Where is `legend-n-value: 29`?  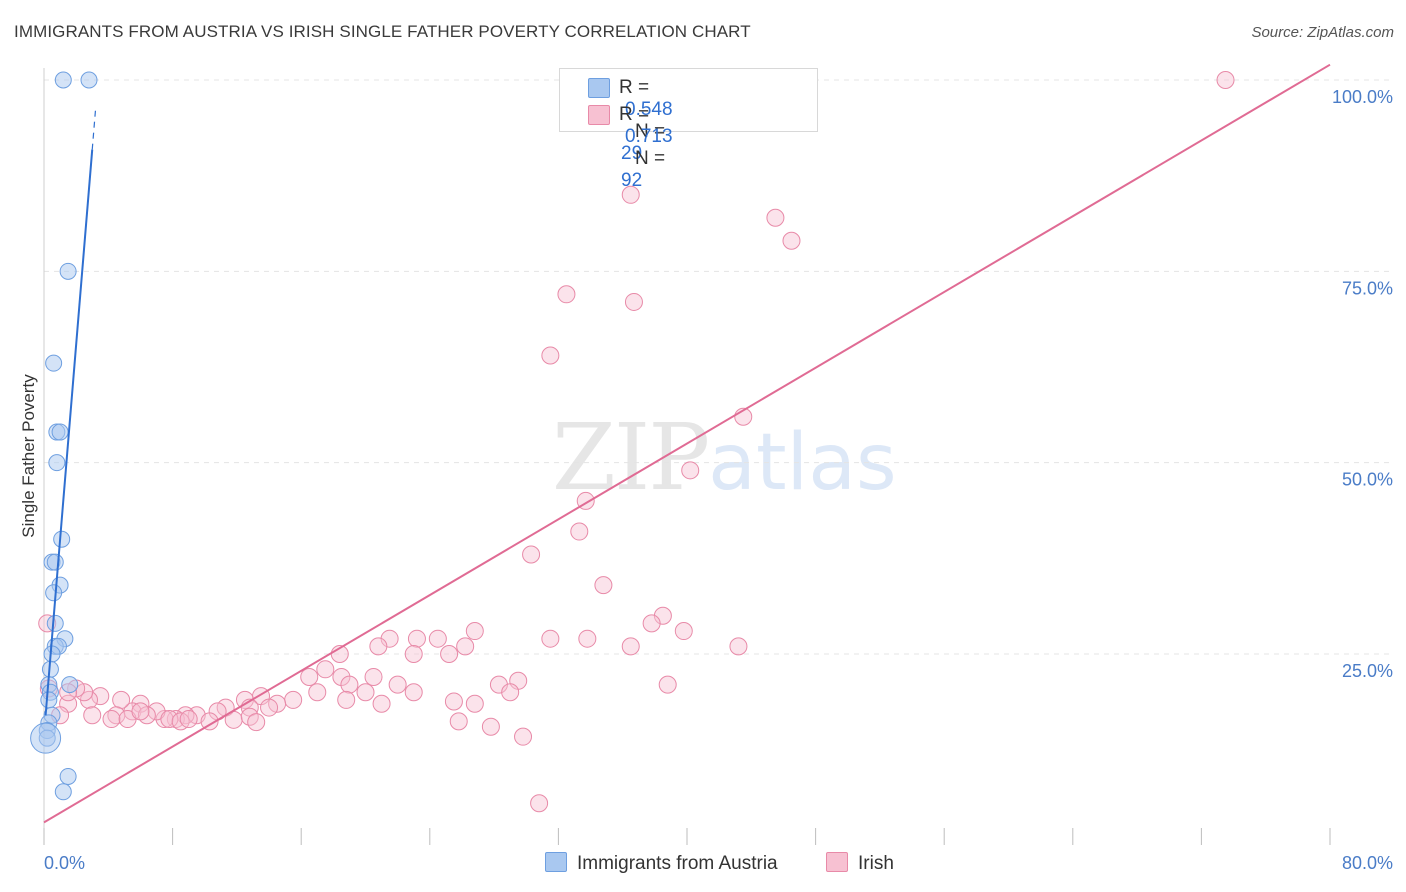 legend-n-value: 29 is located at coordinates (632, 153).